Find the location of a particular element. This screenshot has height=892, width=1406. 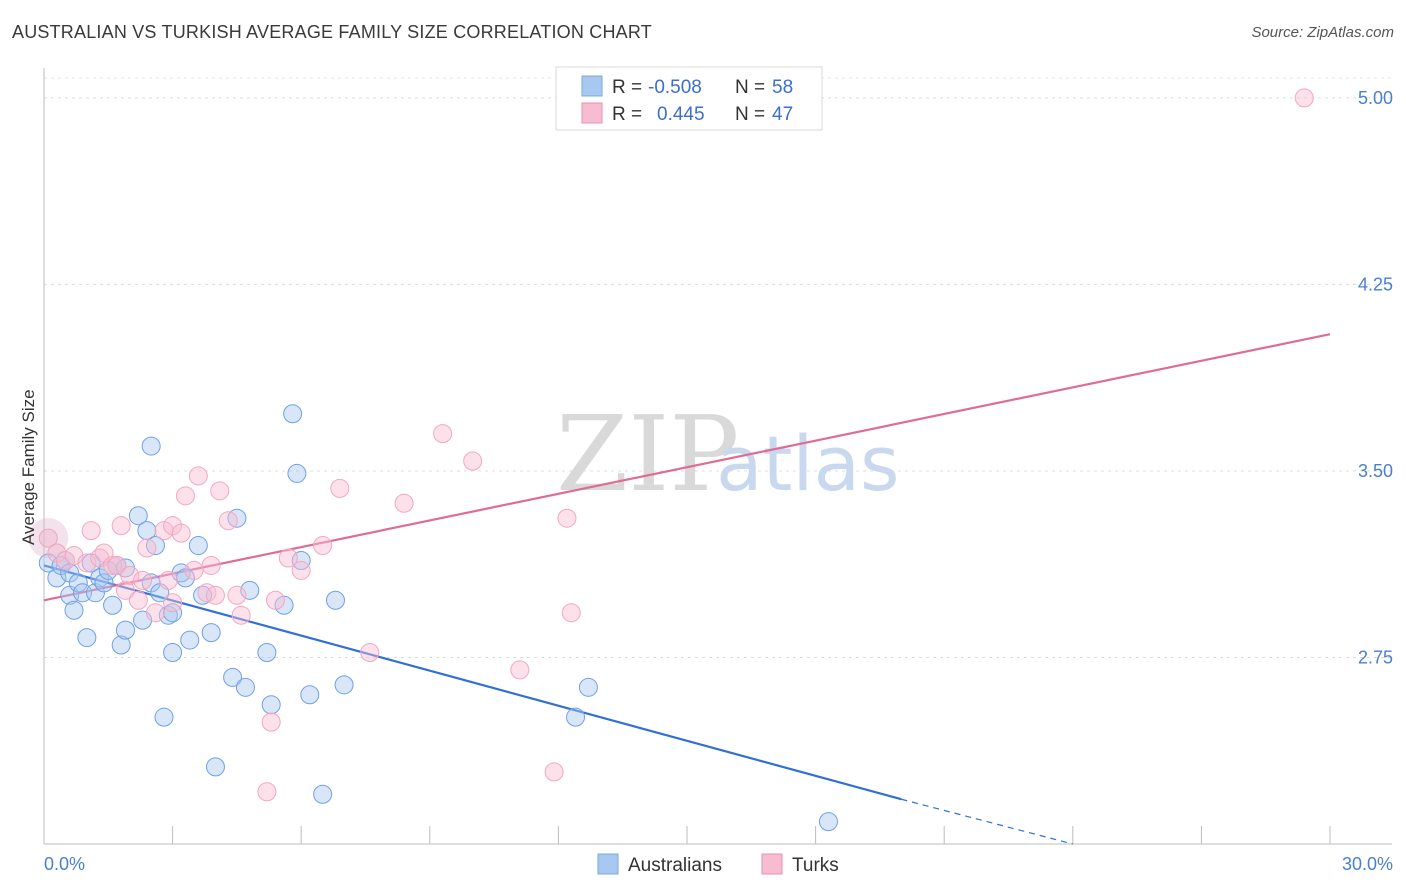

series-legend: Australians Turks is located at coordinates (718, 864).